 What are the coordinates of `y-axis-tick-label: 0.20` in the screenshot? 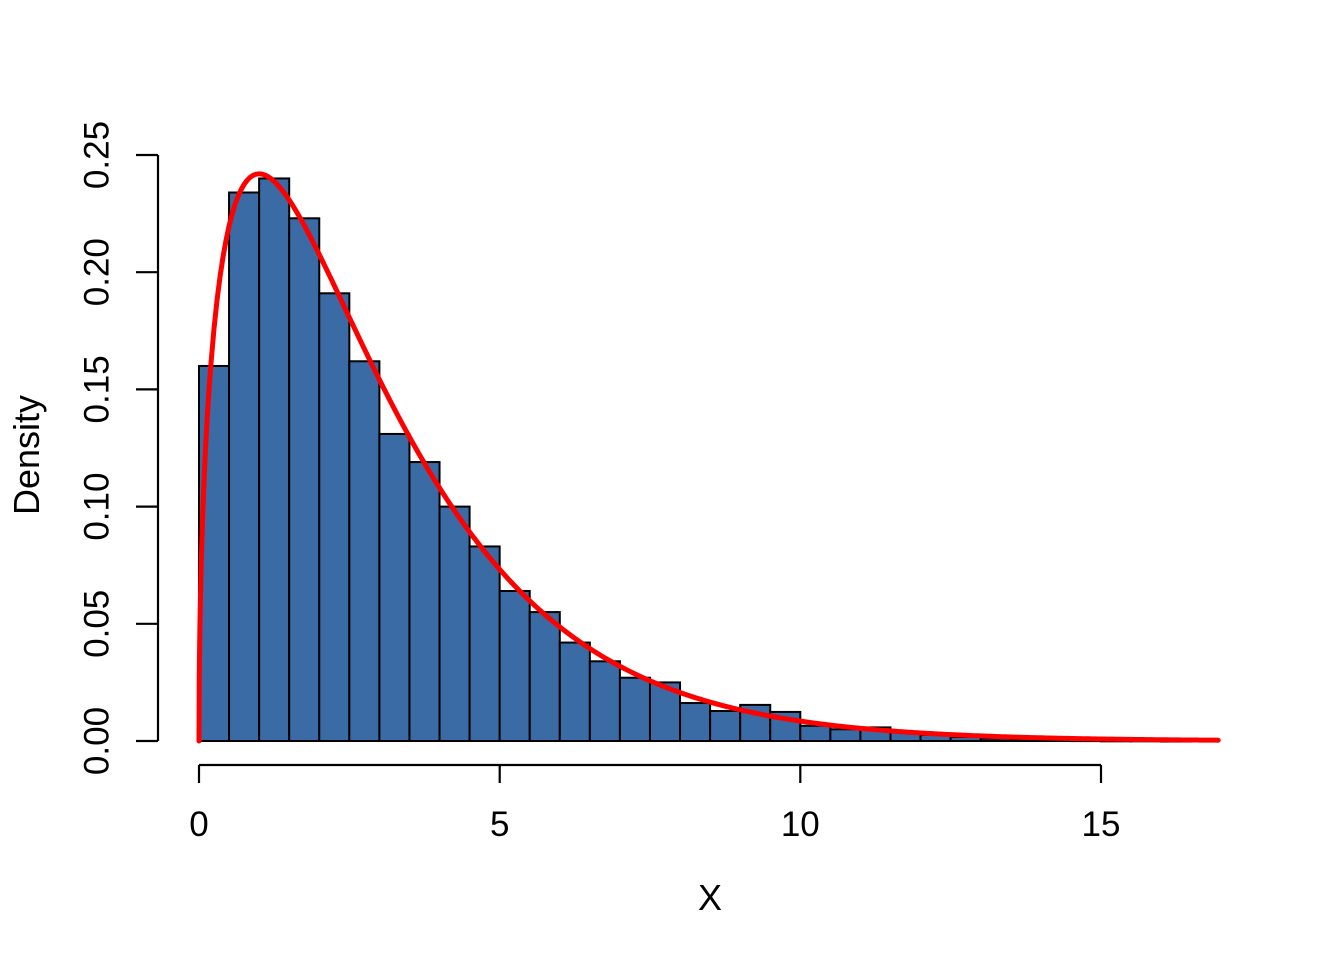 It's located at (97, 272).